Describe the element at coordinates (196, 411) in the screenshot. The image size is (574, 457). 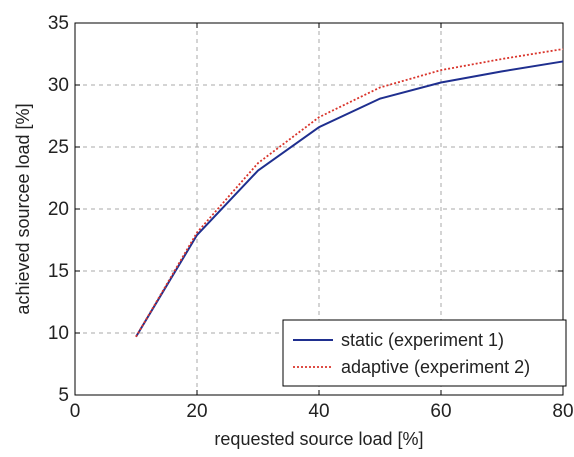
I see `x-tick-label: 20` at that location.